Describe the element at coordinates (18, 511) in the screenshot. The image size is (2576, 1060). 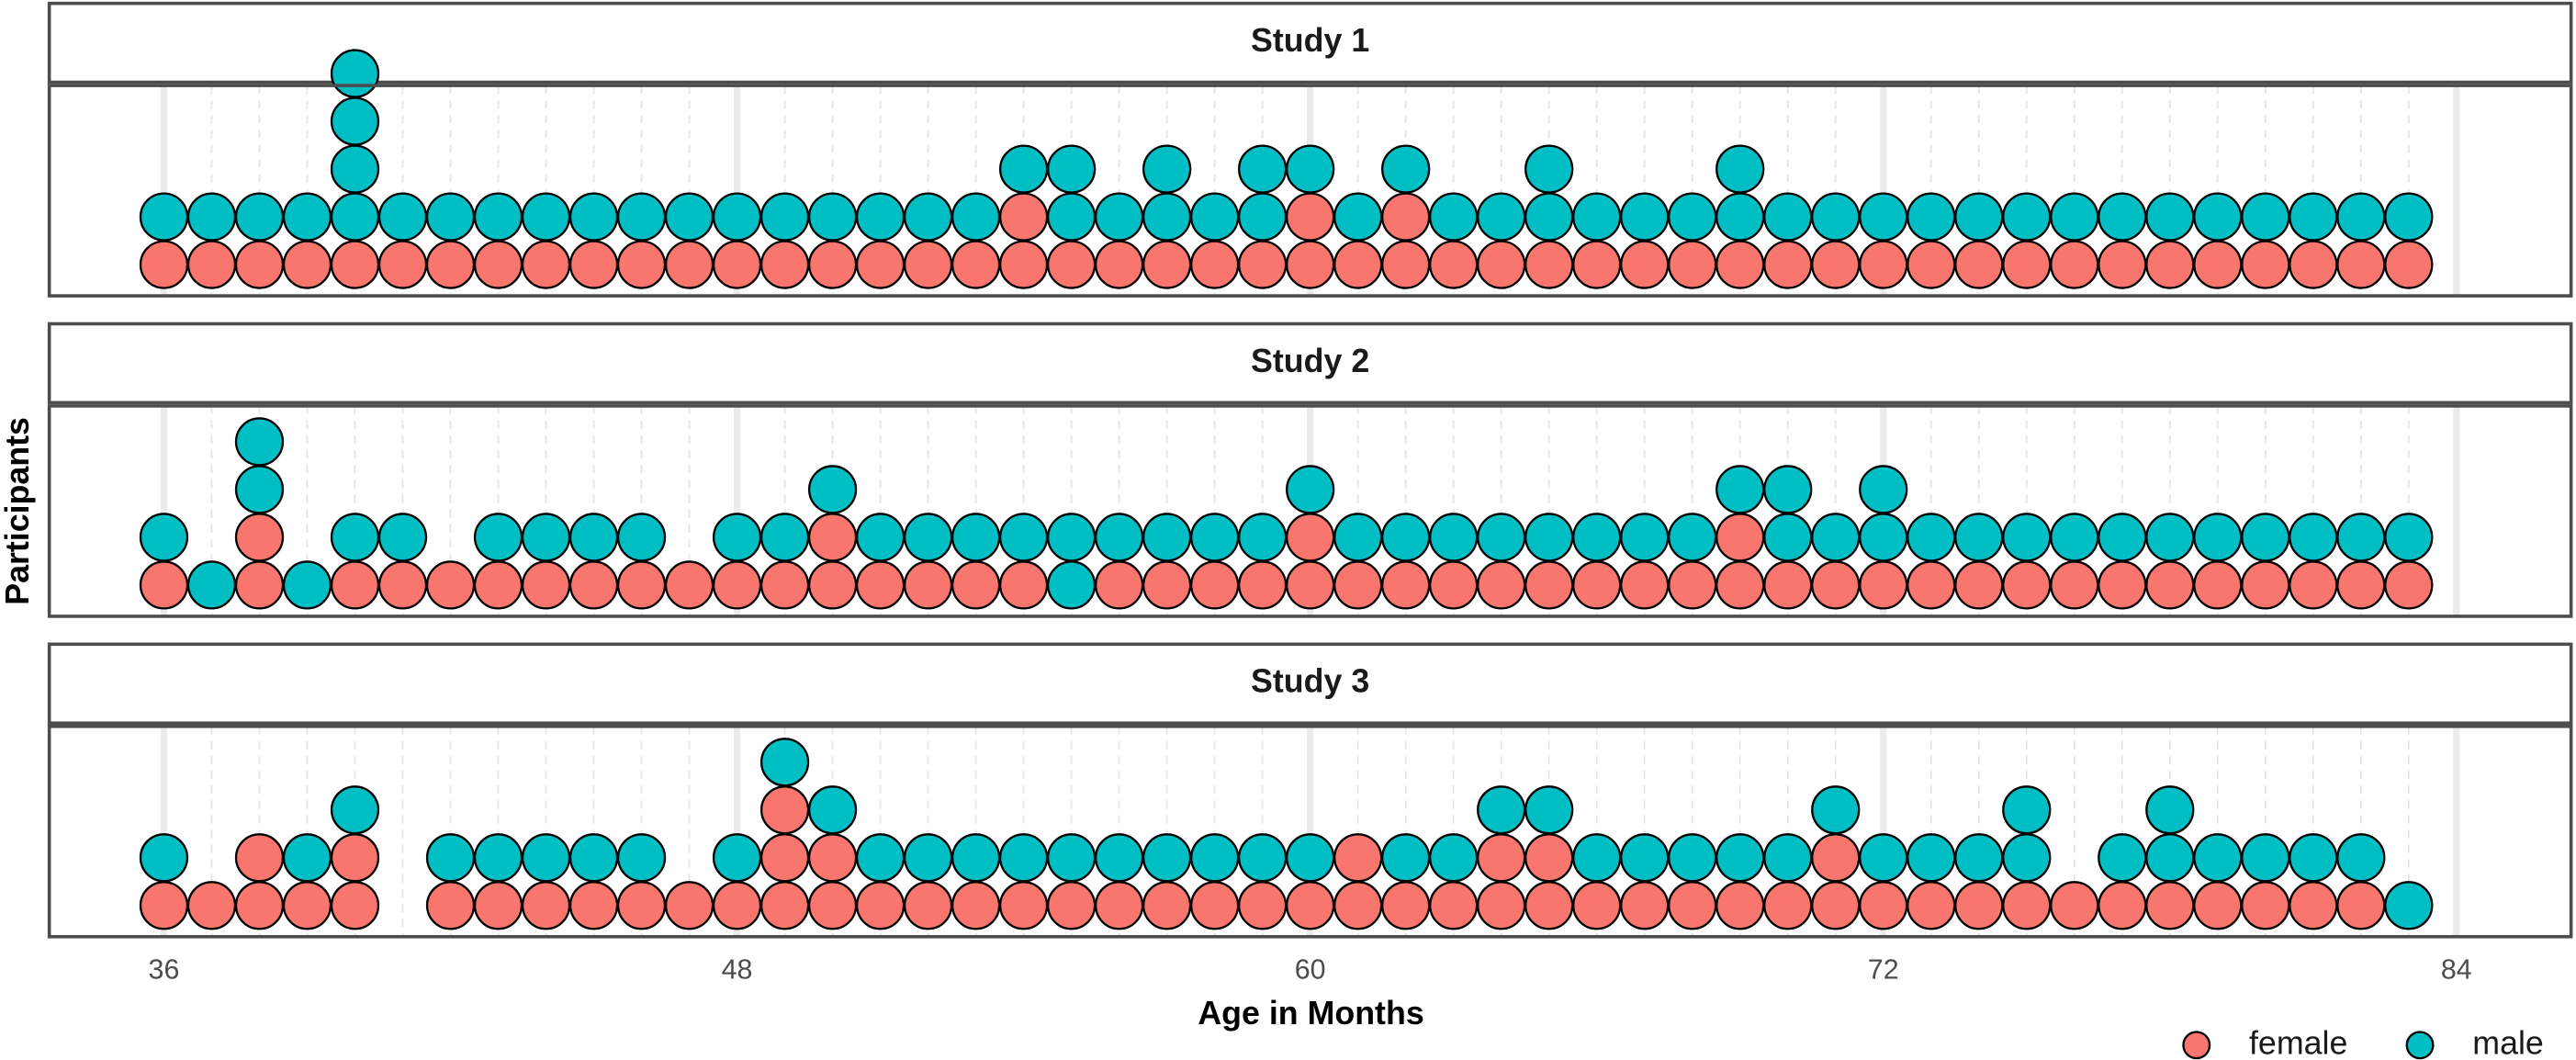
I see `y-axis-label: Participants` at that location.